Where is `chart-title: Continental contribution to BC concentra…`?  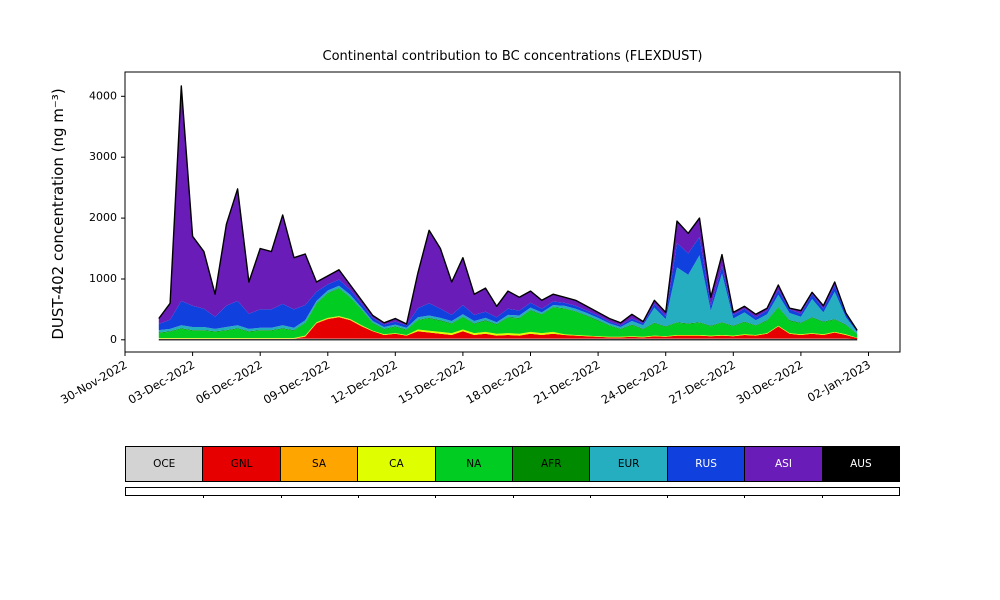 chart-title: Continental contribution to BC concentra… is located at coordinates (512, 56).